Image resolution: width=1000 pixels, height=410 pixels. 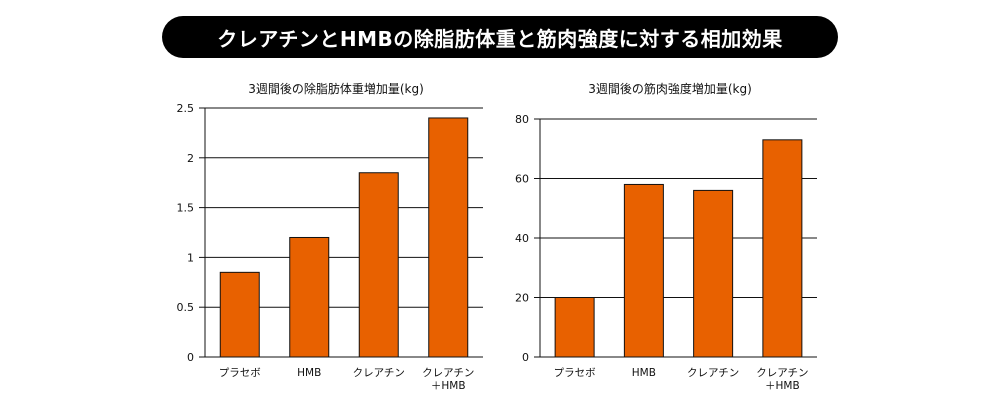 What do you see at coordinates (186, 208) in the screenshot?
I see `y-tick-label: 1.5` at bounding box center [186, 208].